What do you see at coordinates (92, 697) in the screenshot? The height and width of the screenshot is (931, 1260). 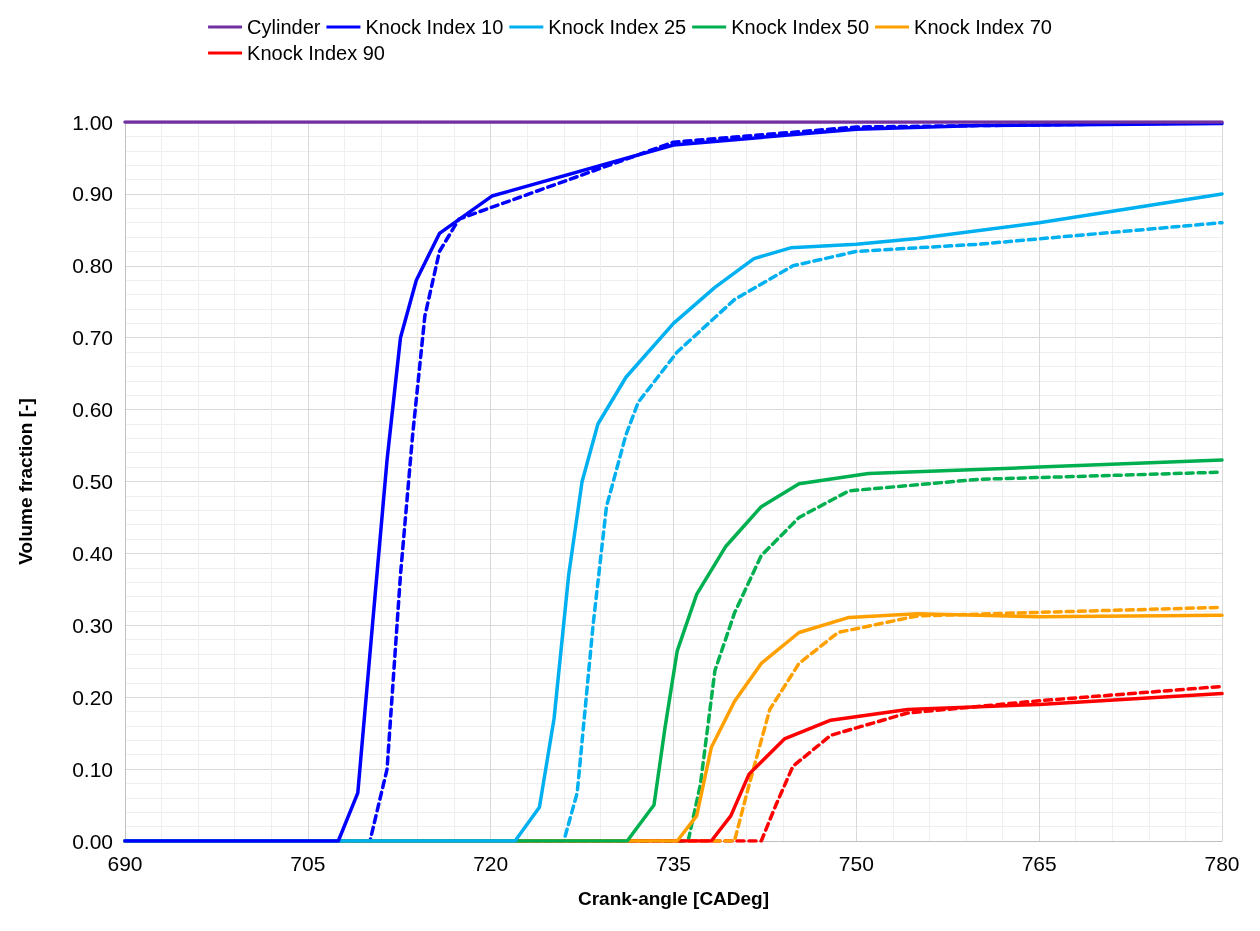 I see `y-tick-label: 0.20` at bounding box center [92, 697].